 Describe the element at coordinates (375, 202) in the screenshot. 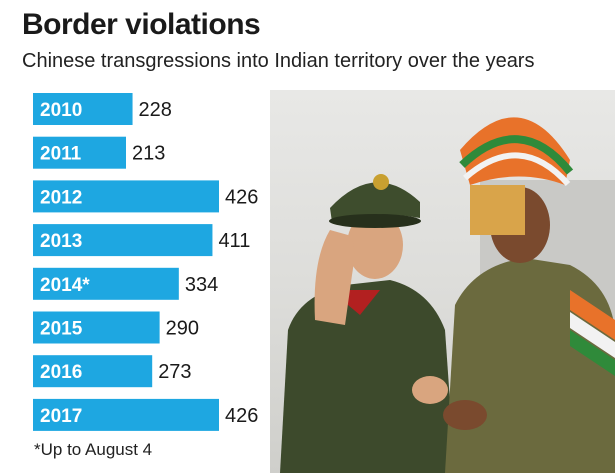

I see `chinese-soldier-cap-icon` at that location.